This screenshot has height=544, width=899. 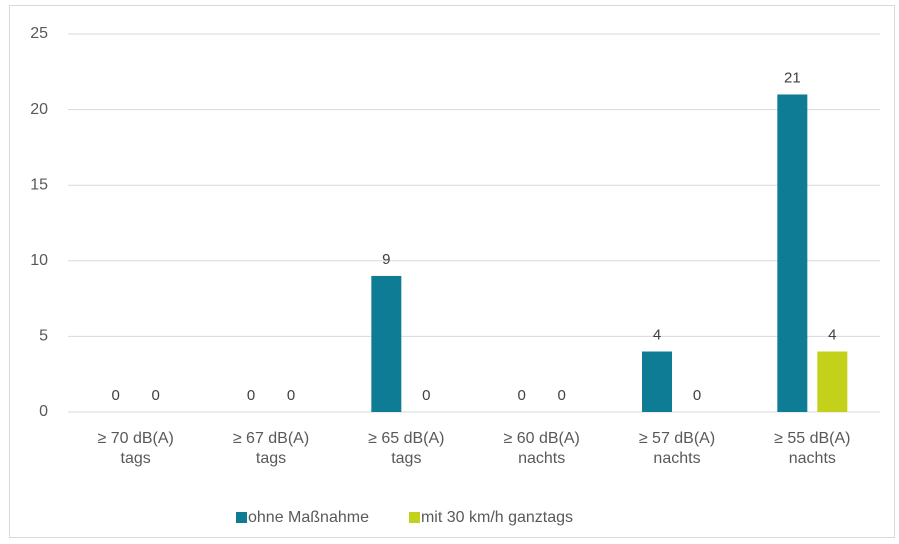 What do you see at coordinates (39, 184) in the screenshot?
I see `y-tick-label: 15` at bounding box center [39, 184].